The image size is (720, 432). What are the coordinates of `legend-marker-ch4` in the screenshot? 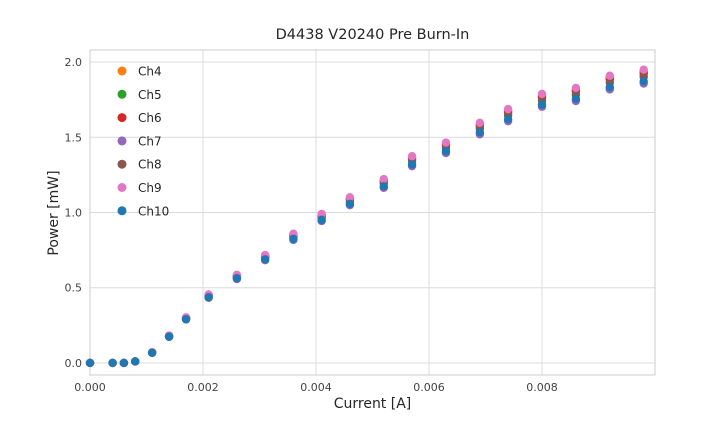 It's located at (122, 71).